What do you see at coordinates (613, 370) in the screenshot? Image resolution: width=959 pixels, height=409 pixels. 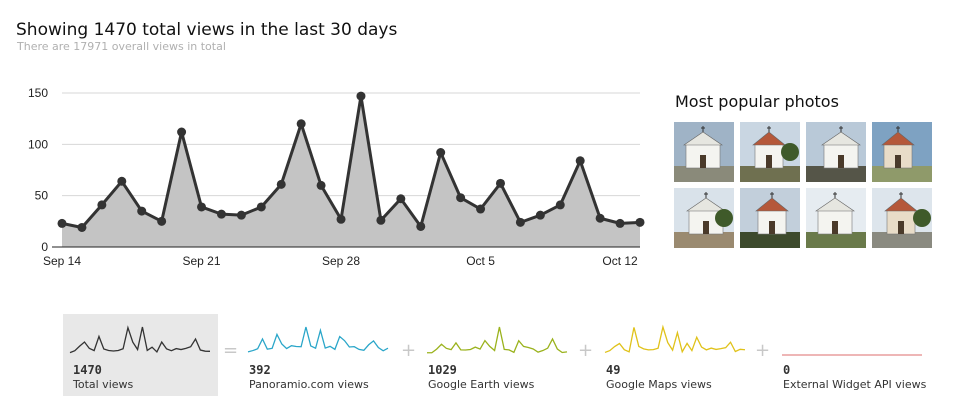 I see `views-count: 49` at bounding box center [613, 370].